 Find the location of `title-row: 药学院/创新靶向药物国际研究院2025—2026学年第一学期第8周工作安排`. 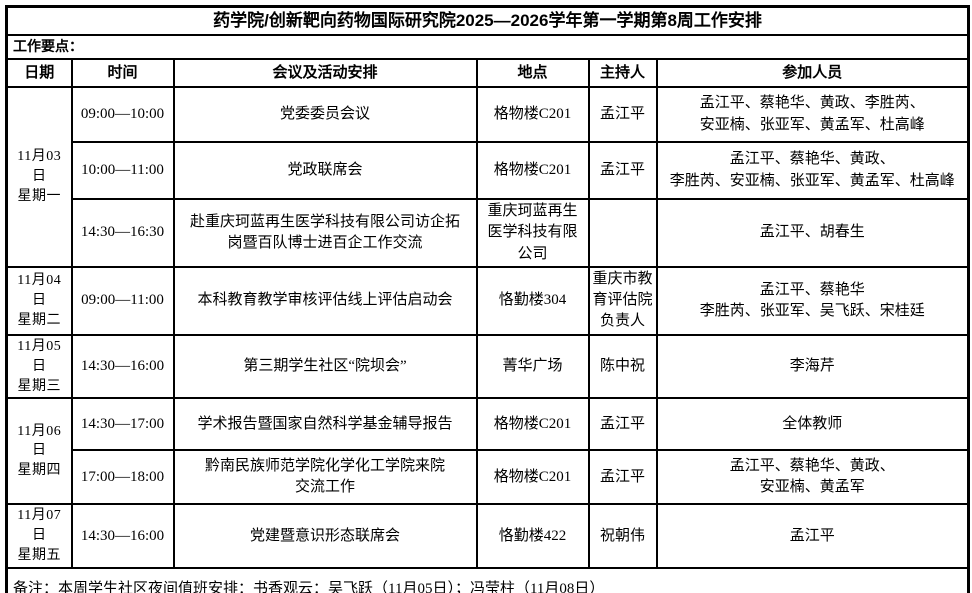

title-row: 药学院/创新靶向药物国际研究院2025—2026学年第一学期第8周工作安排 is located at coordinates (487, 21).